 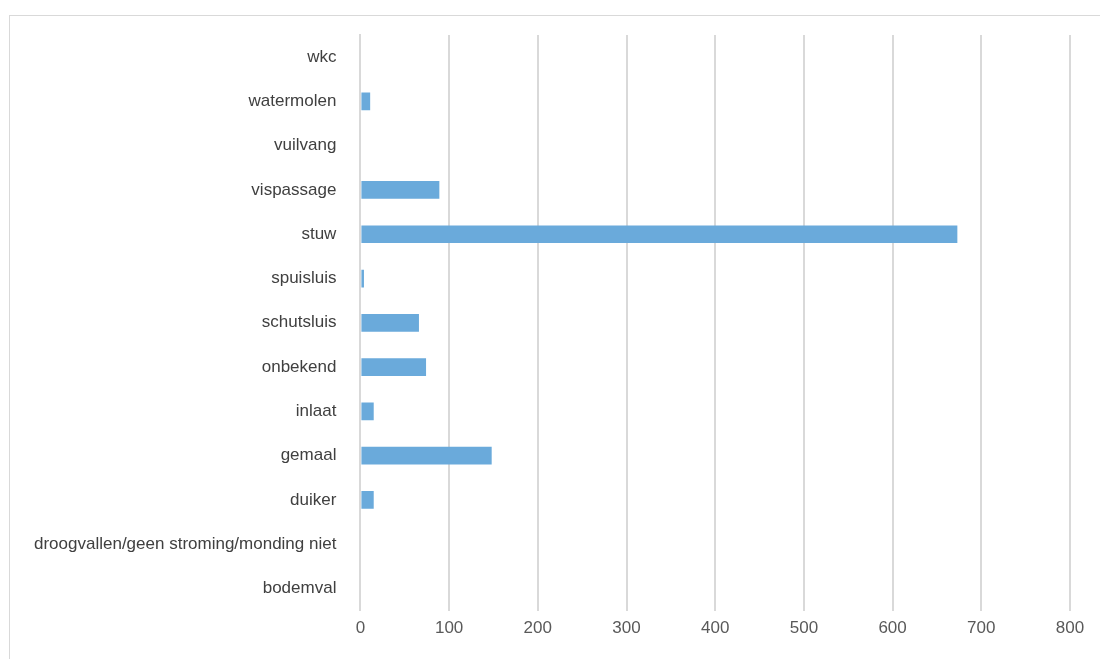 I want to click on x-tick-label: 800, so click(x=1070, y=628).